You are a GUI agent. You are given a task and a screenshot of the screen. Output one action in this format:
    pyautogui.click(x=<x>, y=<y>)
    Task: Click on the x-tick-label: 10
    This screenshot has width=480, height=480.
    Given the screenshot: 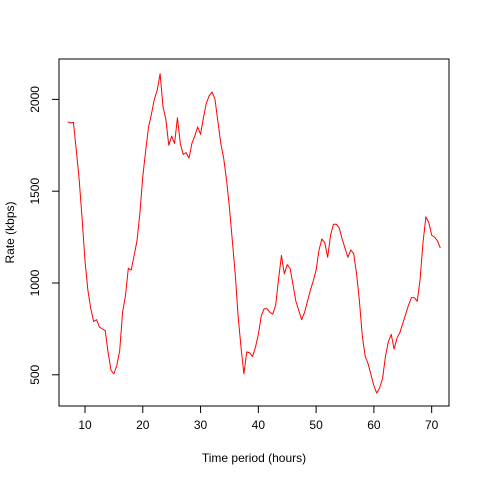 What is the action you would take?
    pyautogui.click(x=85, y=425)
    